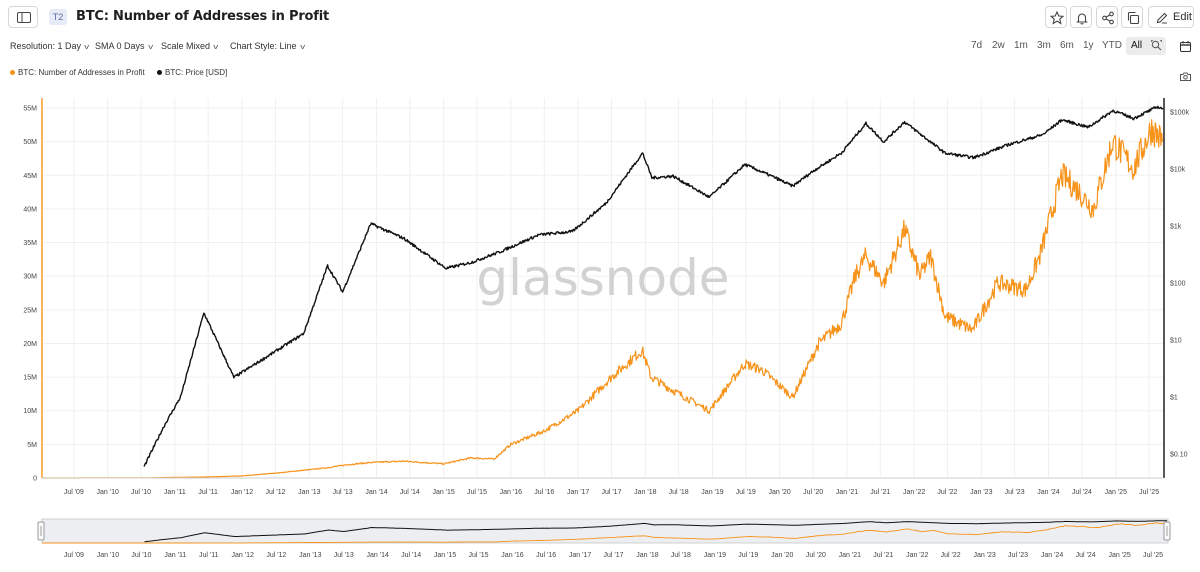 The width and height of the screenshot is (1200, 572). What do you see at coordinates (443, 492) in the screenshot?
I see `x-tick-label: Jan '15` at bounding box center [443, 492].